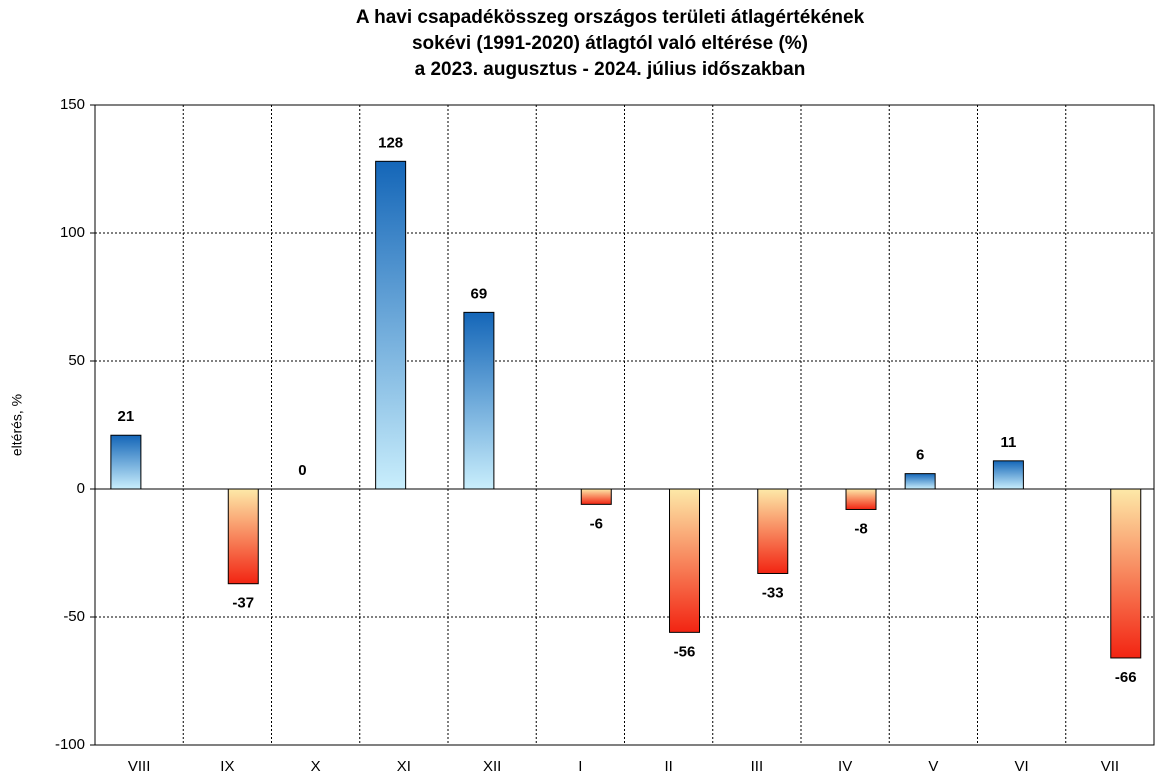 This screenshot has height=776, width=1155. Describe the element at coordinates (1126, 677) in the screenshot. I see `value-label: -66` at that location.